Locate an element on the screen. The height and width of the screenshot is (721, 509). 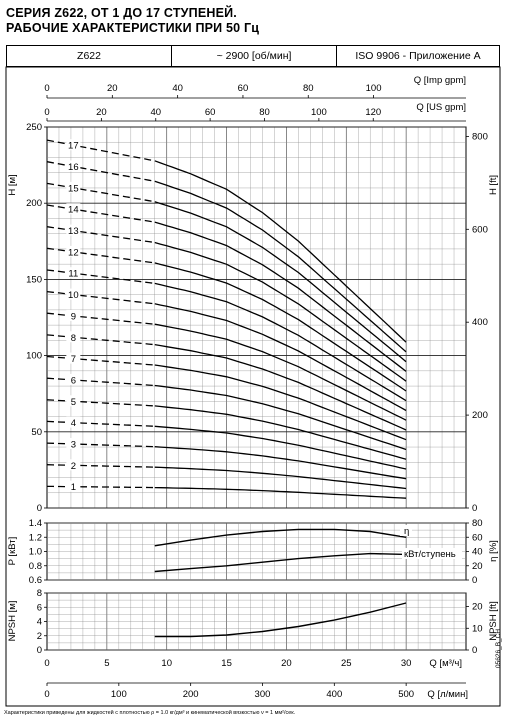
us-gpm-tick-label: 120 is located at coordinates (373, 112).